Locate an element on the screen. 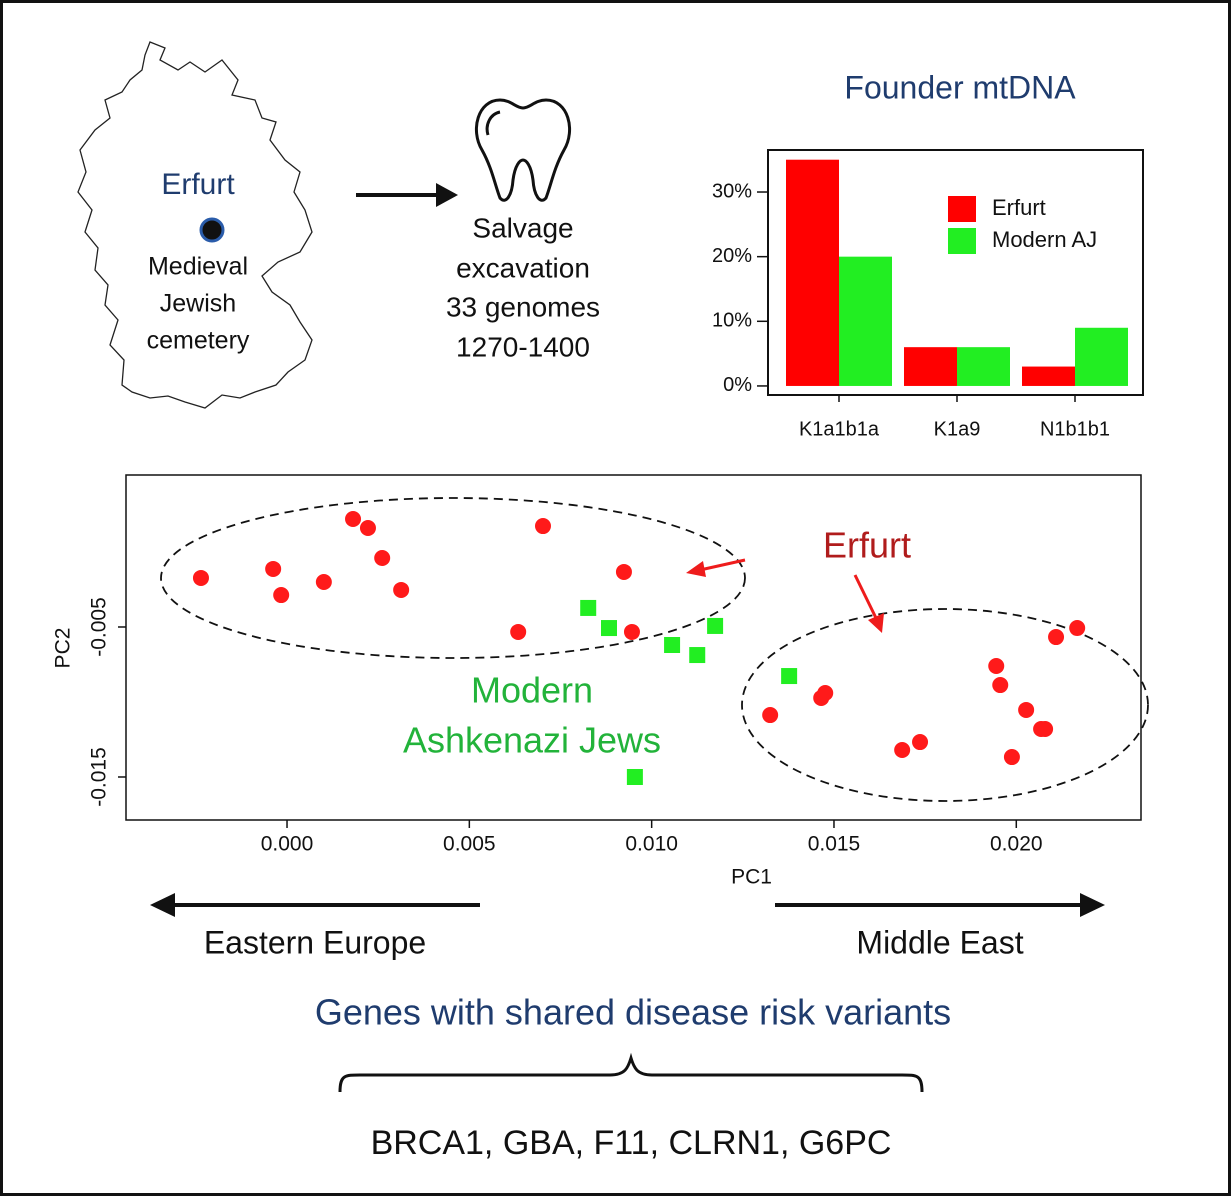  genes-title: Genes with shared disease risk variants is located at coordinates (633, 1012).